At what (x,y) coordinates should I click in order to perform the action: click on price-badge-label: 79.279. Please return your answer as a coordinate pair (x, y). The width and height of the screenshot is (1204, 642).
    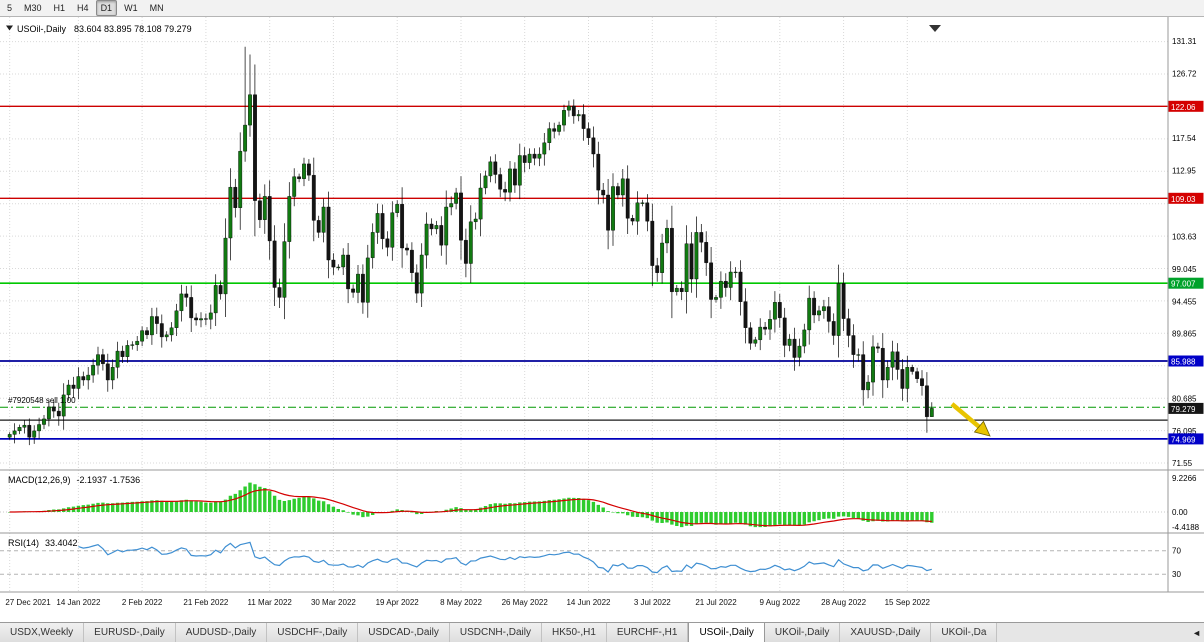
    Looking at the image, I should click on (1183, 409).